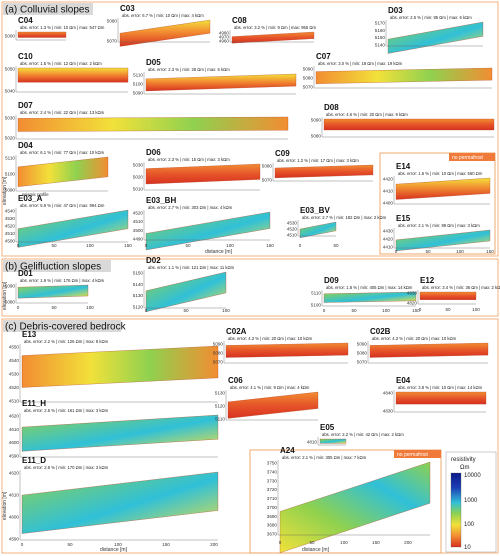 This screenshot has height=556, width=500. I want to click on y-tick-label: 5130, so click(138, 295).